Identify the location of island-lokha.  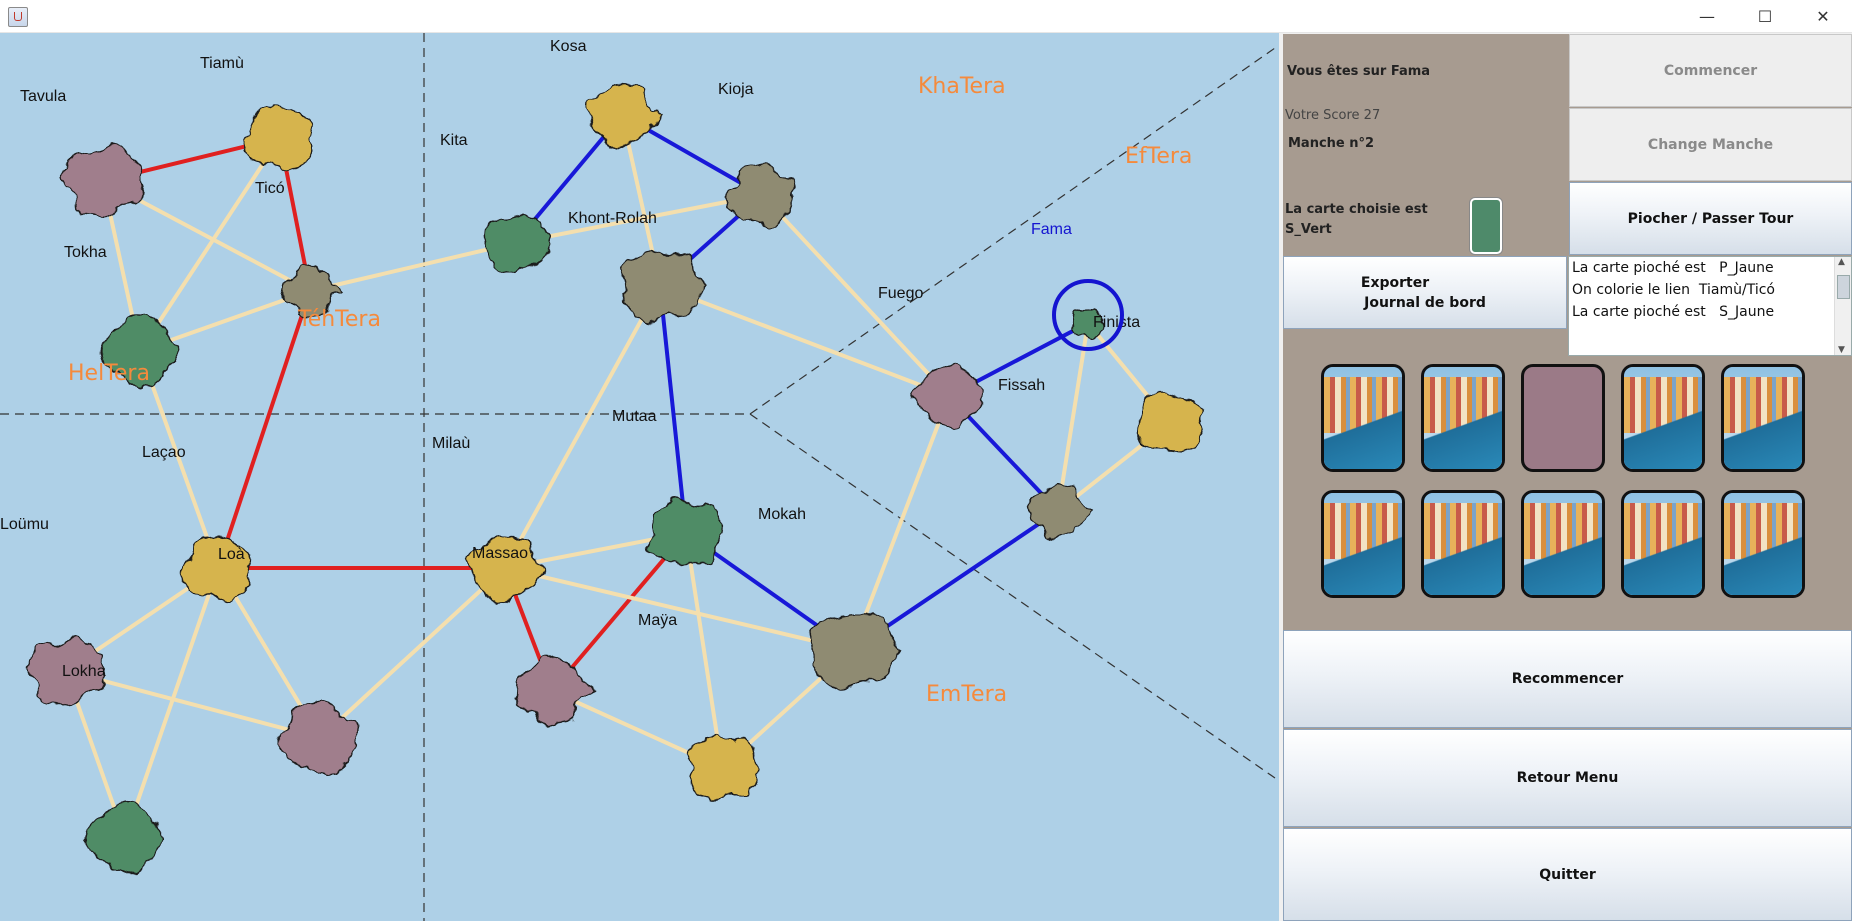
(123, 838).